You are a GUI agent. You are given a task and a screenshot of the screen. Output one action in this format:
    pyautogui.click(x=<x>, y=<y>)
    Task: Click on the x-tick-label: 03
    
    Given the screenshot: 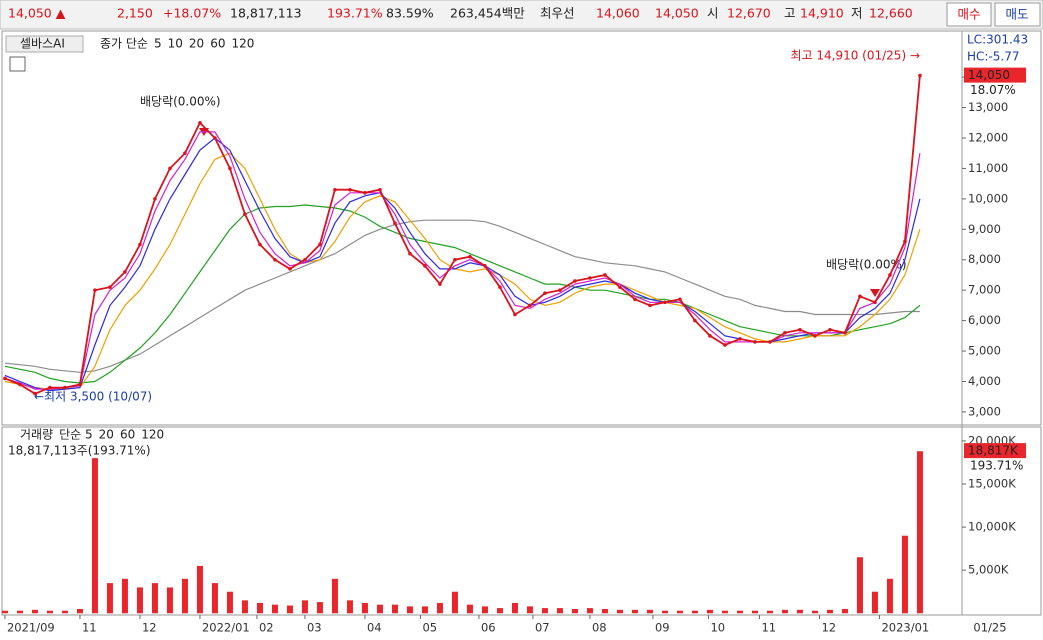 What is the action you would take?
    pyautogui.click(x=314, y=628)
    